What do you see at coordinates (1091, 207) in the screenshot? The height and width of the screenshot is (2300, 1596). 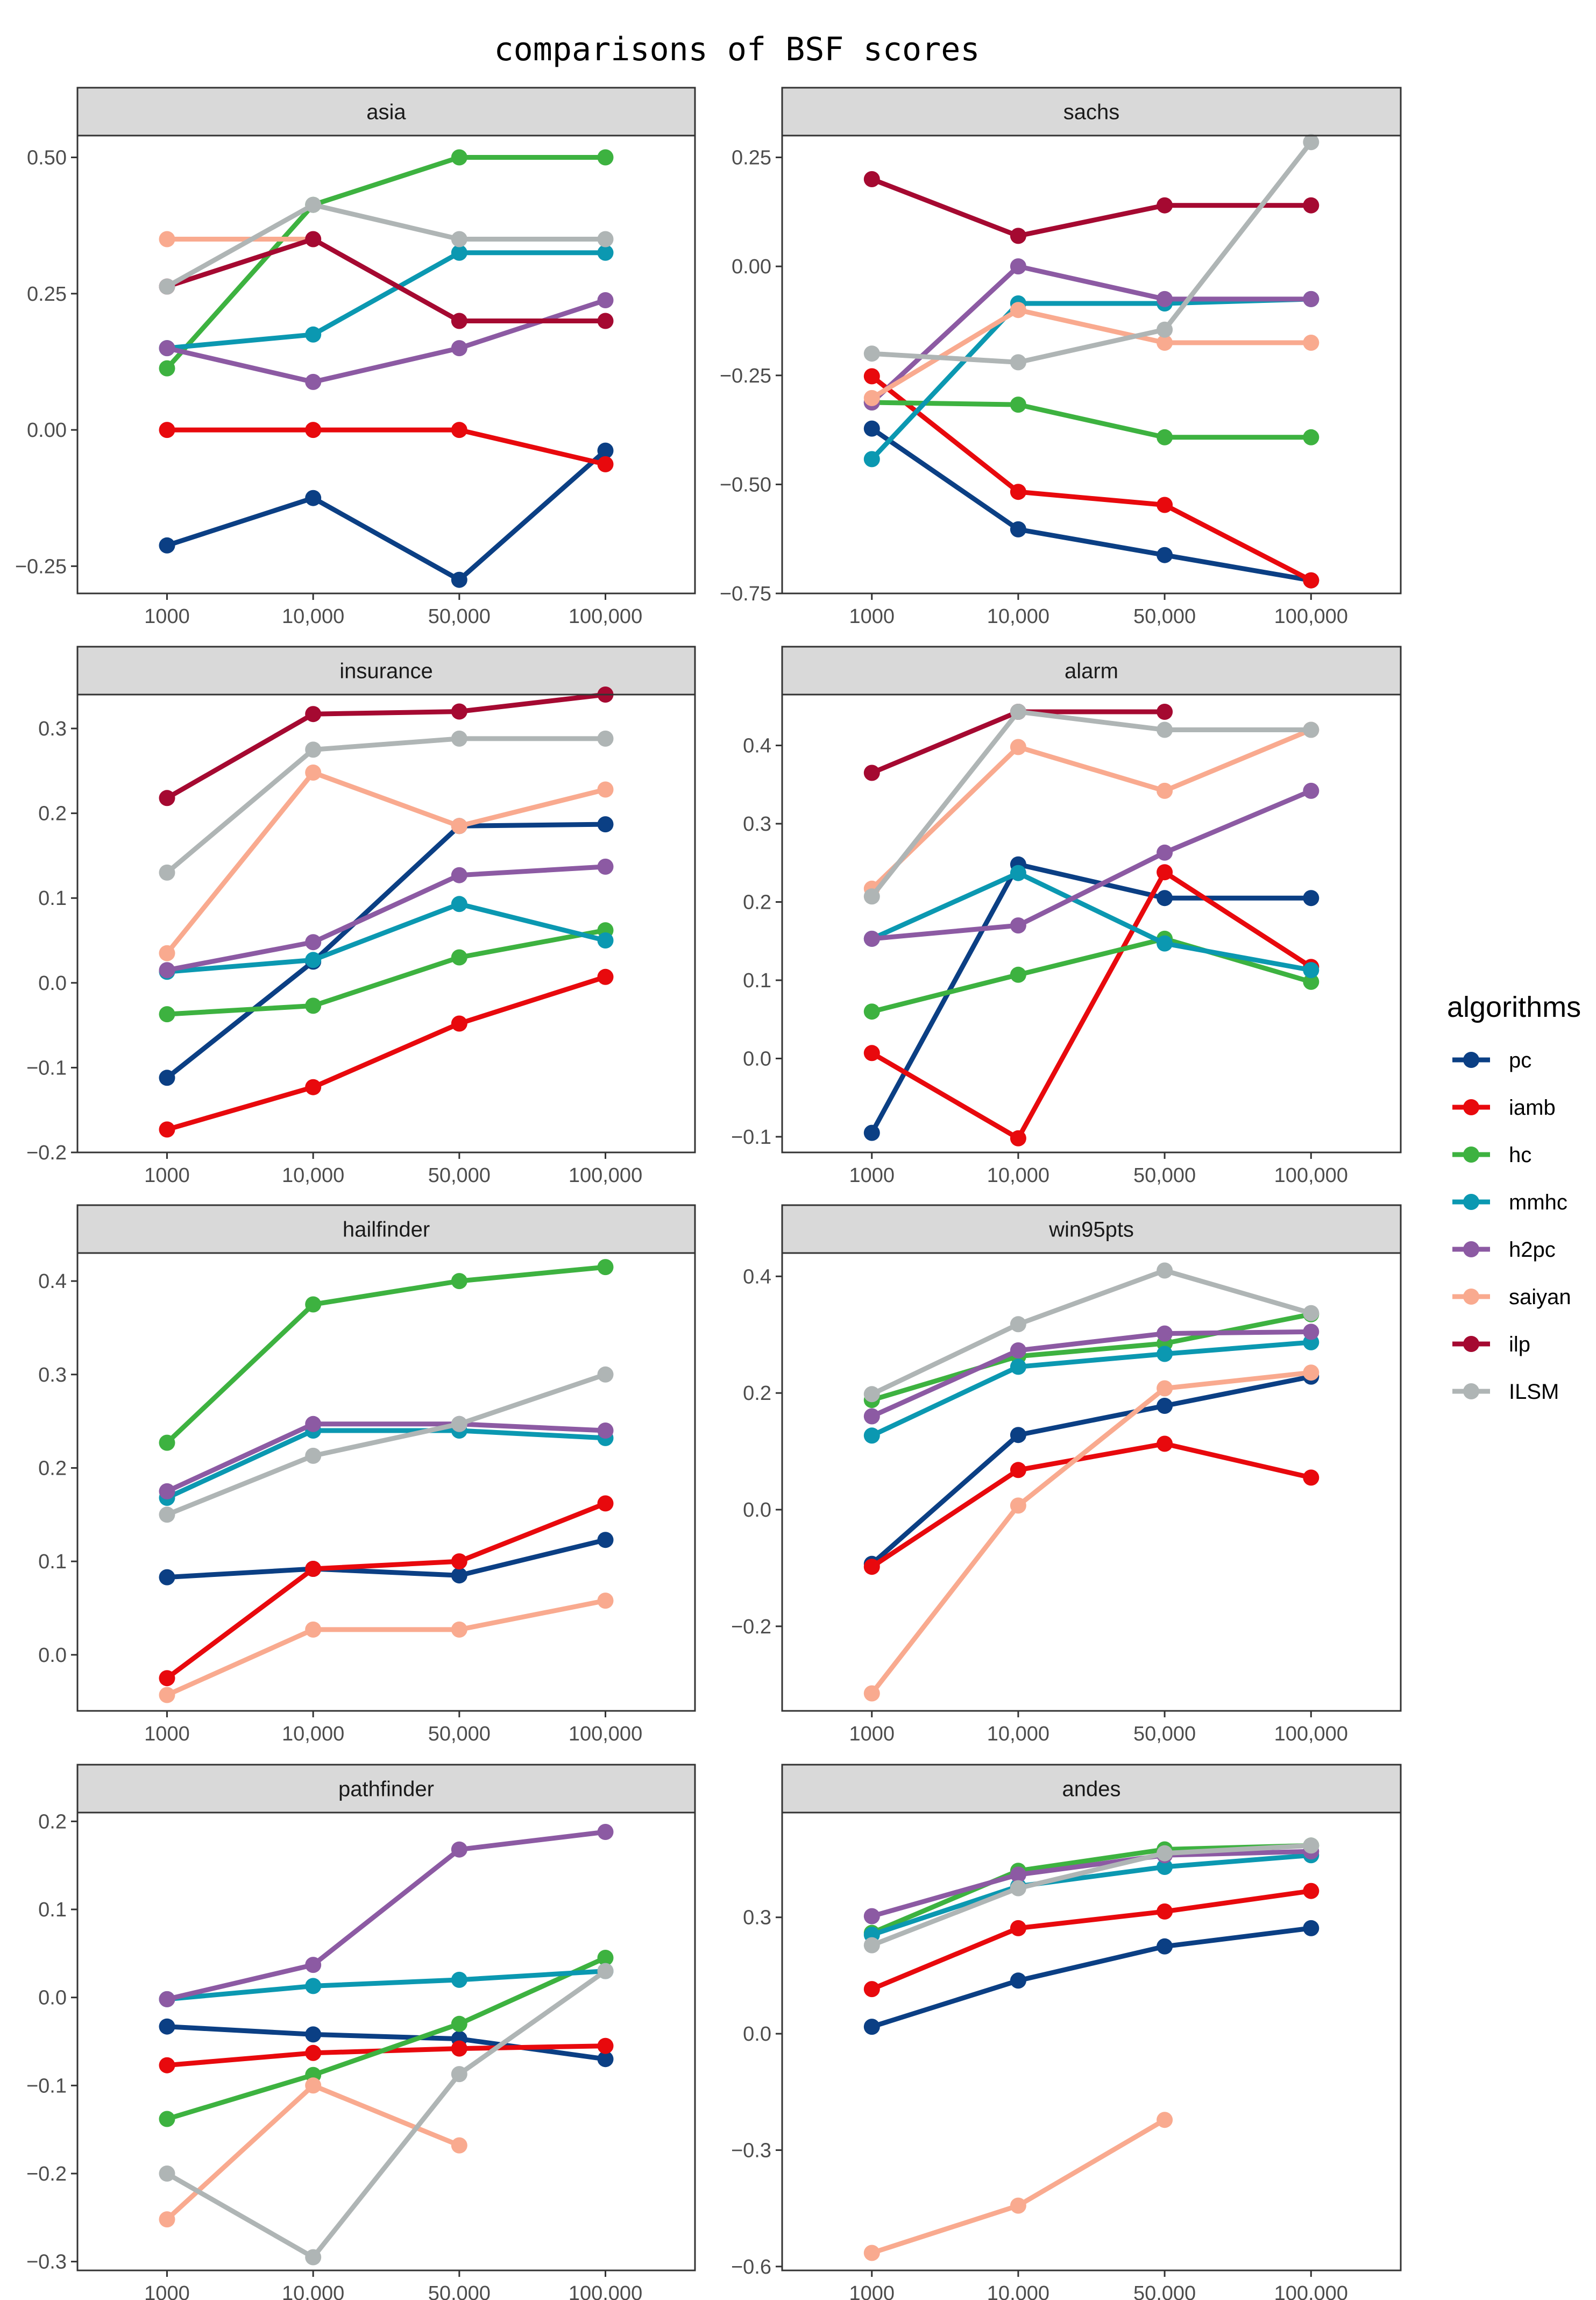 I see `series-line-ilp` at bounding box center [1091, 207].